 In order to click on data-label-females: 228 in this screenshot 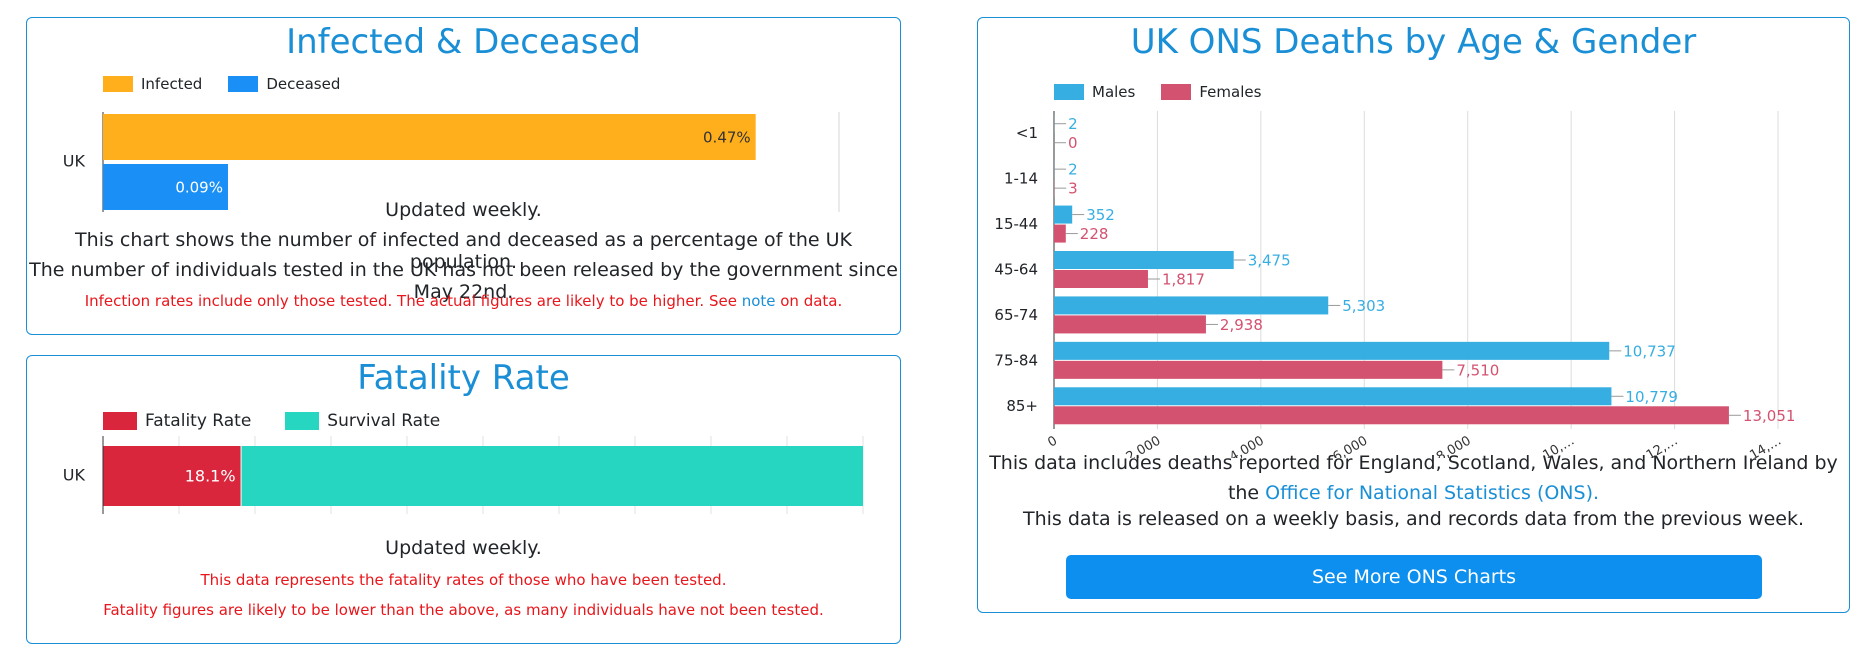, I will do `click(1094, 234)`.